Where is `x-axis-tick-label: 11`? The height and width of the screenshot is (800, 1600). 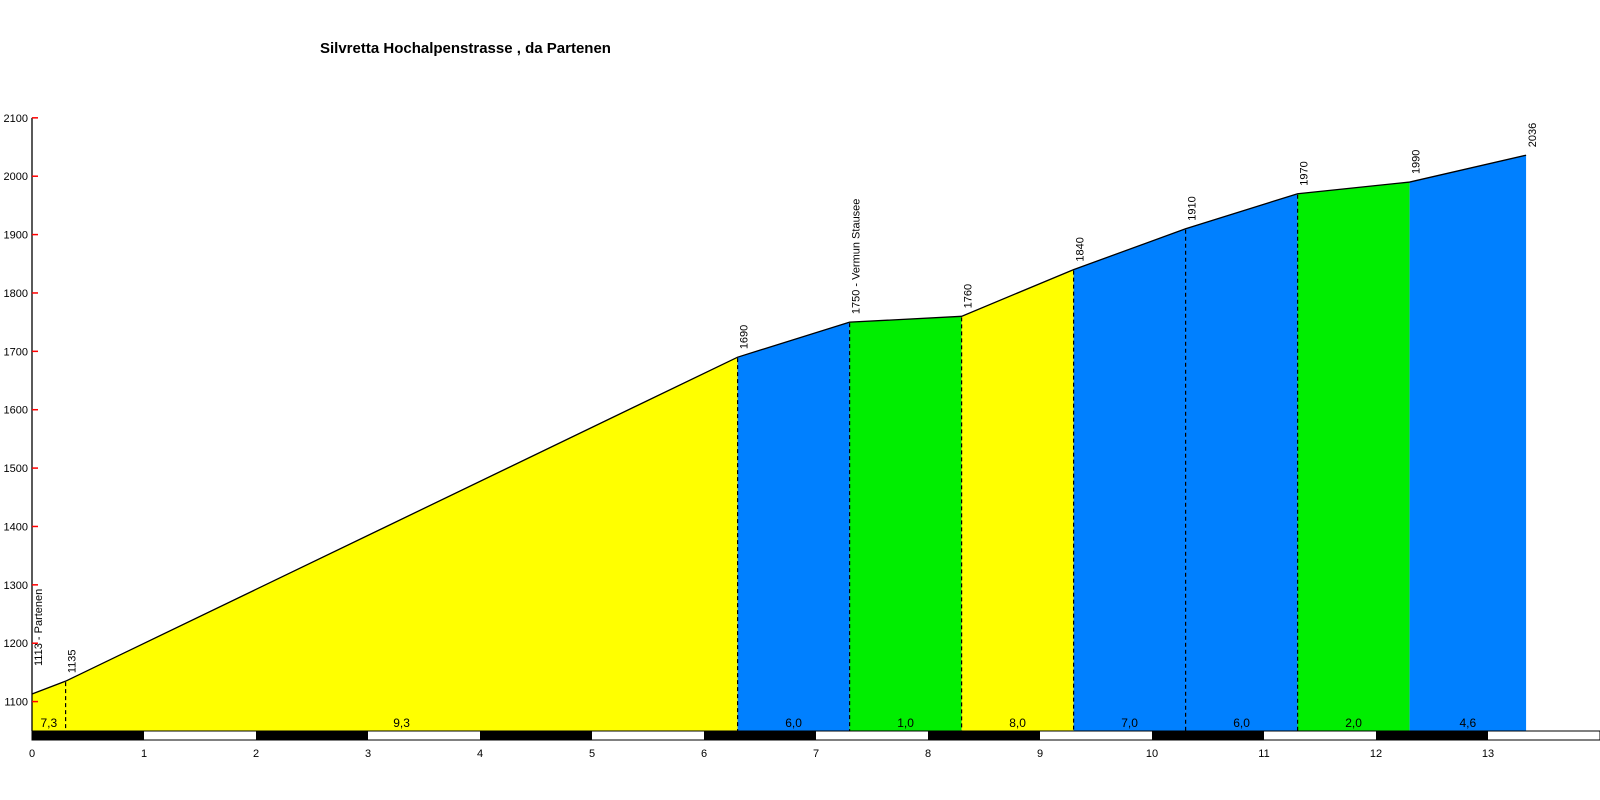
x-axis-tick-label: 11 is located at coordinates (1263, 754).